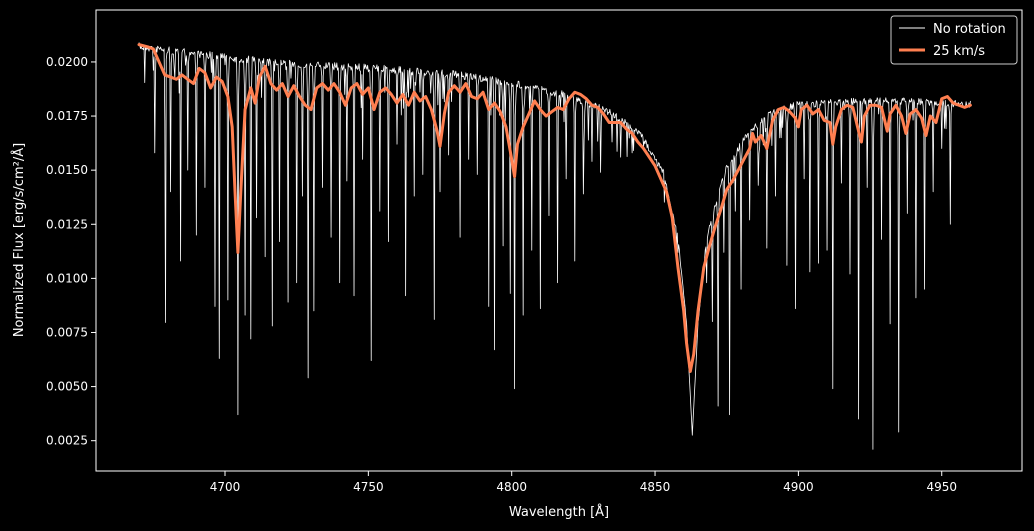 The image size is (1034, 531). Describe the element at coordinates (67, 170) in the screenshot. I see `y-tick-label: 0.0150` at that location.